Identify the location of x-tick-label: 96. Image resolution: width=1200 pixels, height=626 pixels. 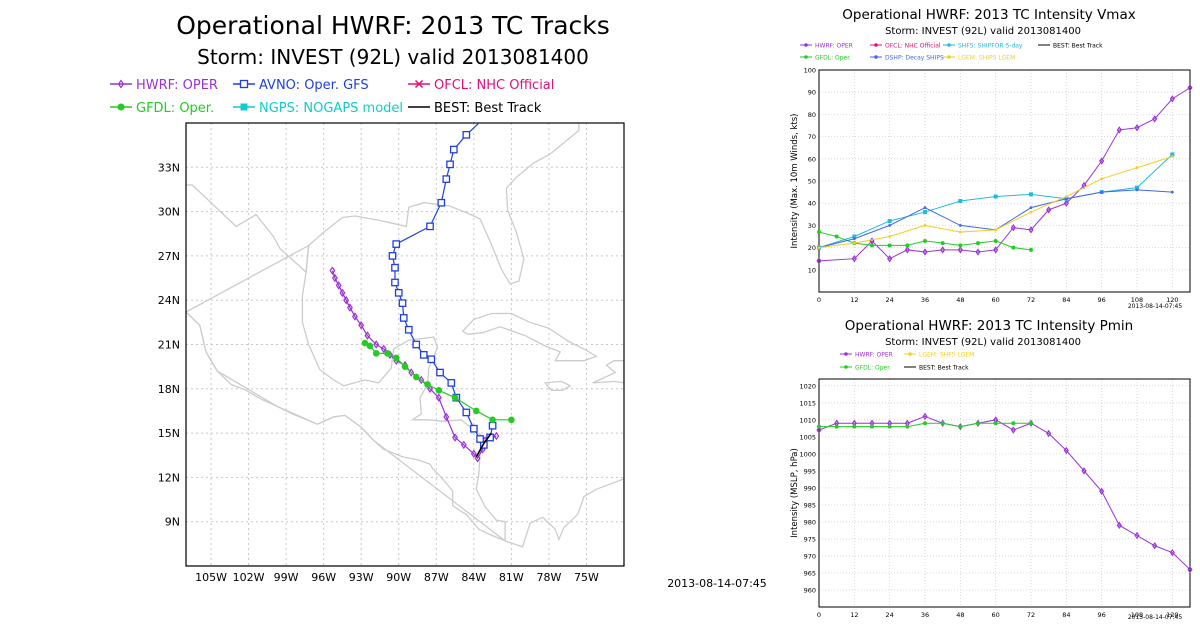
(1102, 300).